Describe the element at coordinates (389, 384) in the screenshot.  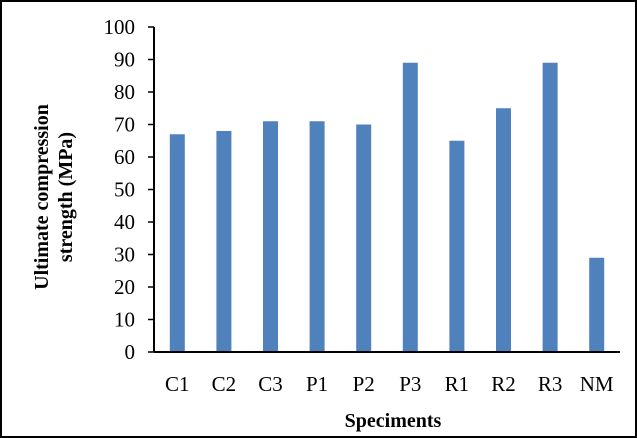
I see `x-ticks-group: C1 C2 C3 P1 P2 P3 R1 R2 R3 NM` at that location.